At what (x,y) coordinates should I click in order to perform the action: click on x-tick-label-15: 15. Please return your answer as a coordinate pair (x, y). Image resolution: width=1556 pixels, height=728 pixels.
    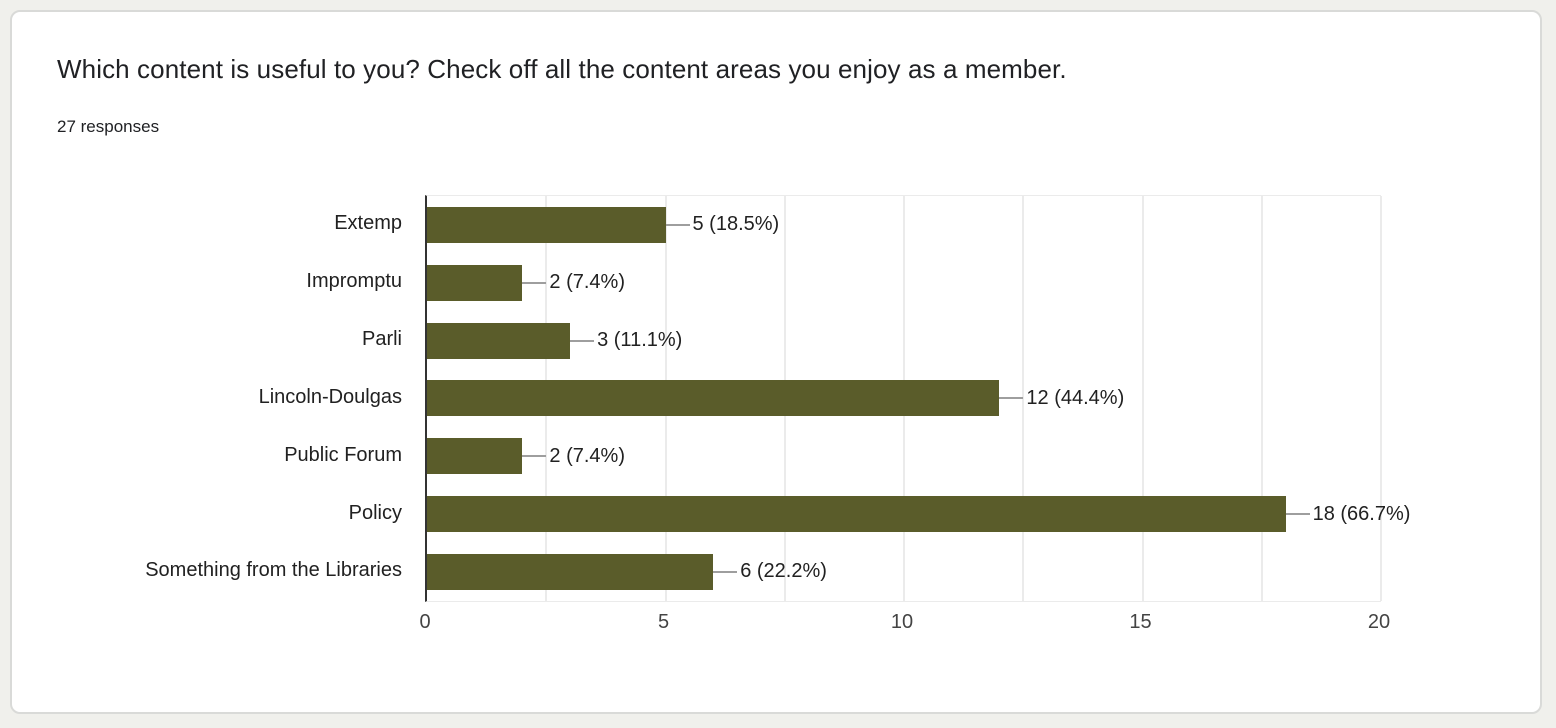
    Looking at the image, I should click on (1140, 622).